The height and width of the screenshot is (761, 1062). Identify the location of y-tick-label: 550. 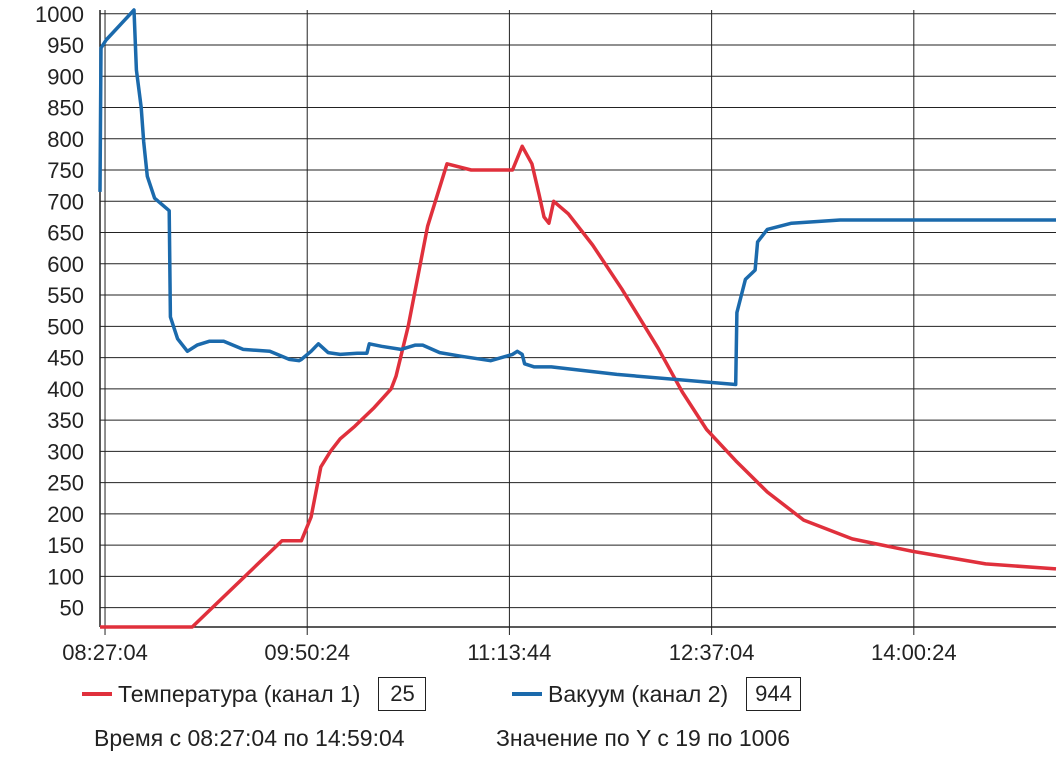
(65, 295).